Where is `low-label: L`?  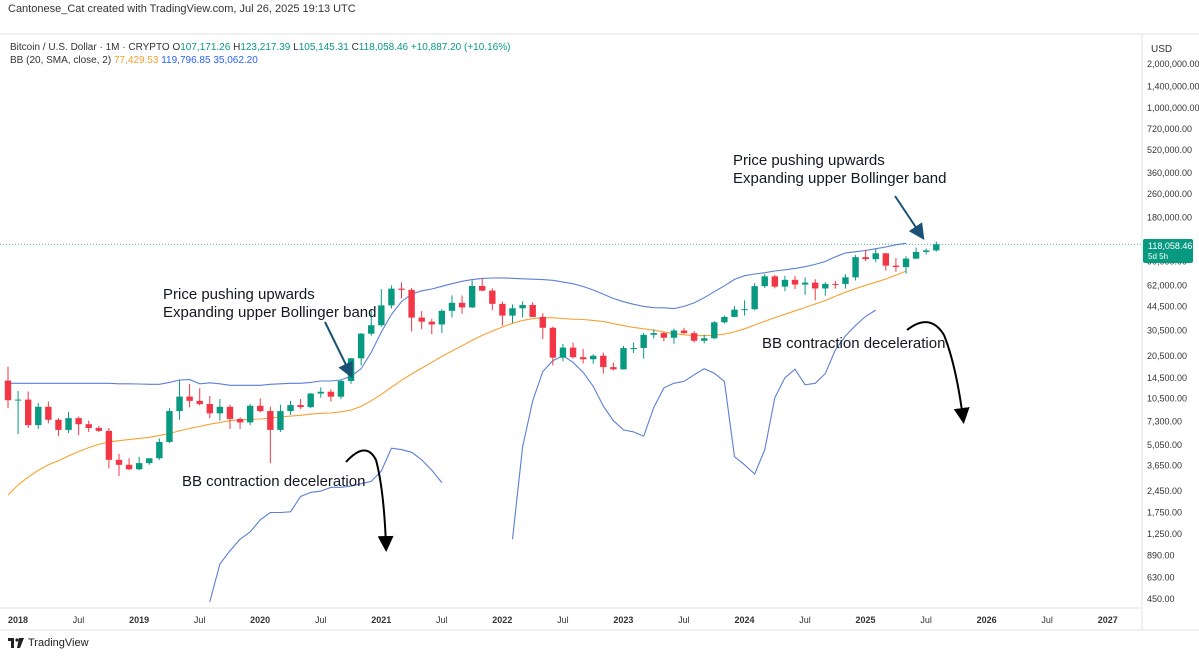
low-label: L is located at coordinates (296, 47).